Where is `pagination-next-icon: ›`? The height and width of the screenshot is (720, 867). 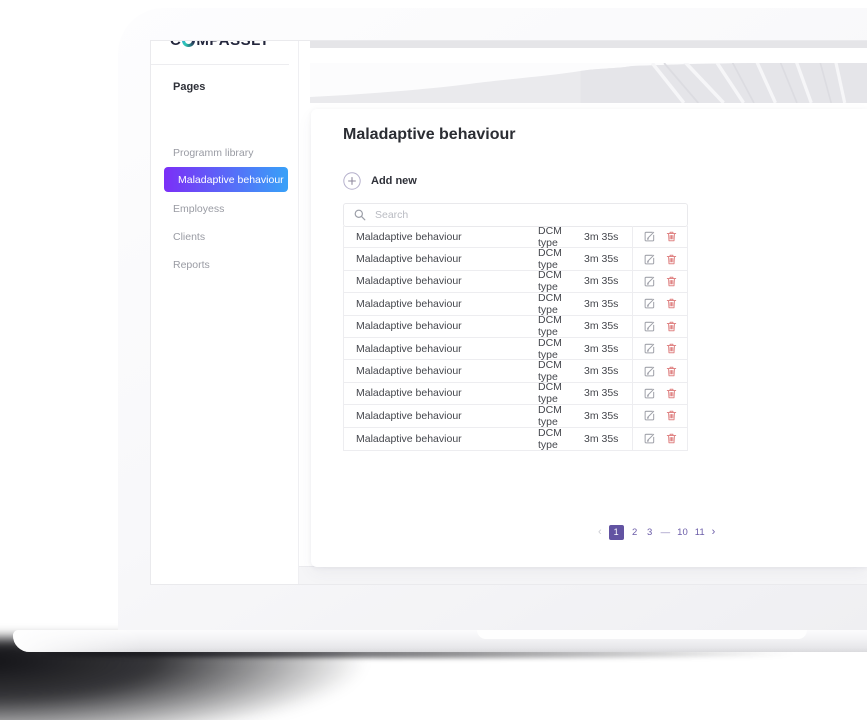 pagination-next-icon: › is located at coordinates (713, 532).